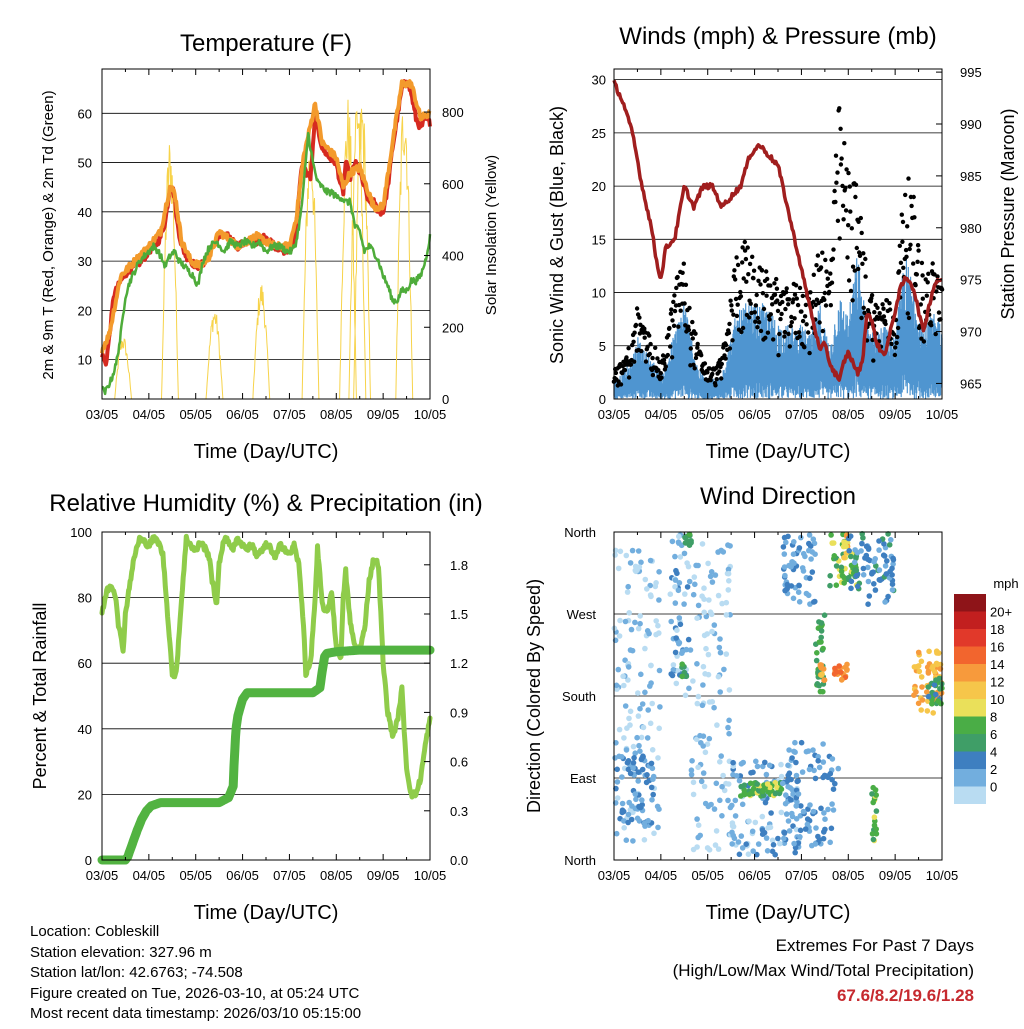 The width and height of the screenshot is (1024, 1029). Describe the element at coordinates (195, 414) in the screenshot. I see `temperature-xtick-label: 05/05` at that location.